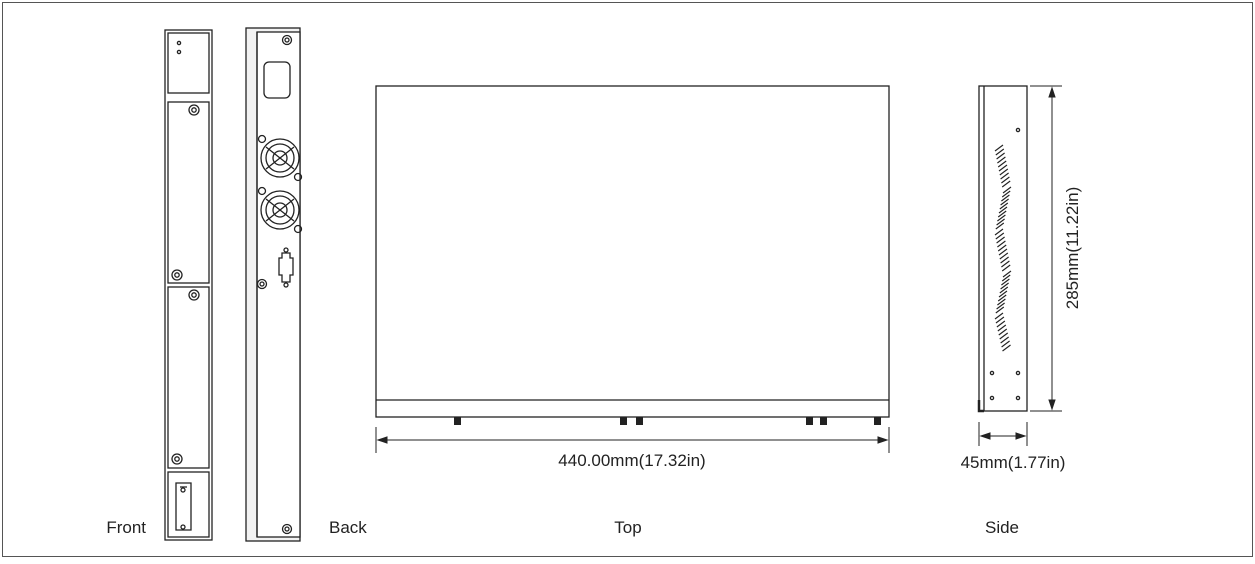 The height and width of the screenshot is (564, 1255). What do you see at coordinates (1013, 462) in the screenshot?
I see `height-dimension-label: 45mm(1.77in)` at bounding box center [1013, 462].